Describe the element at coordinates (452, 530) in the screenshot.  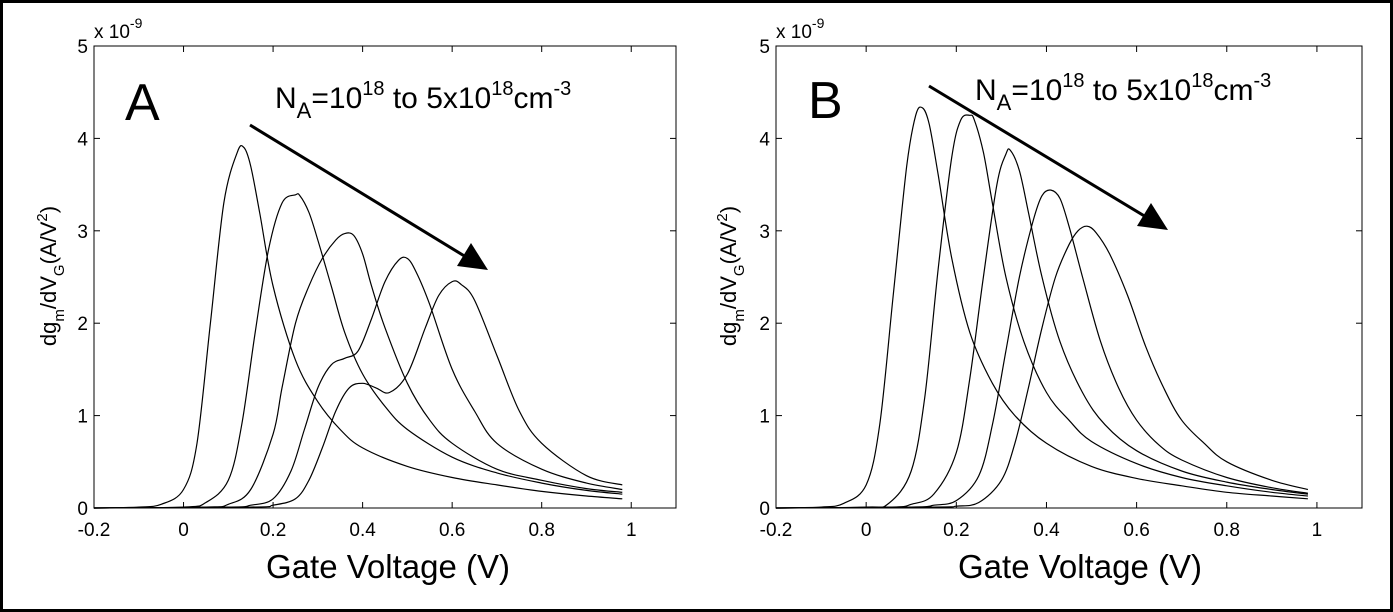
I see `x-tick-label-a-4: 0.6` at that location.